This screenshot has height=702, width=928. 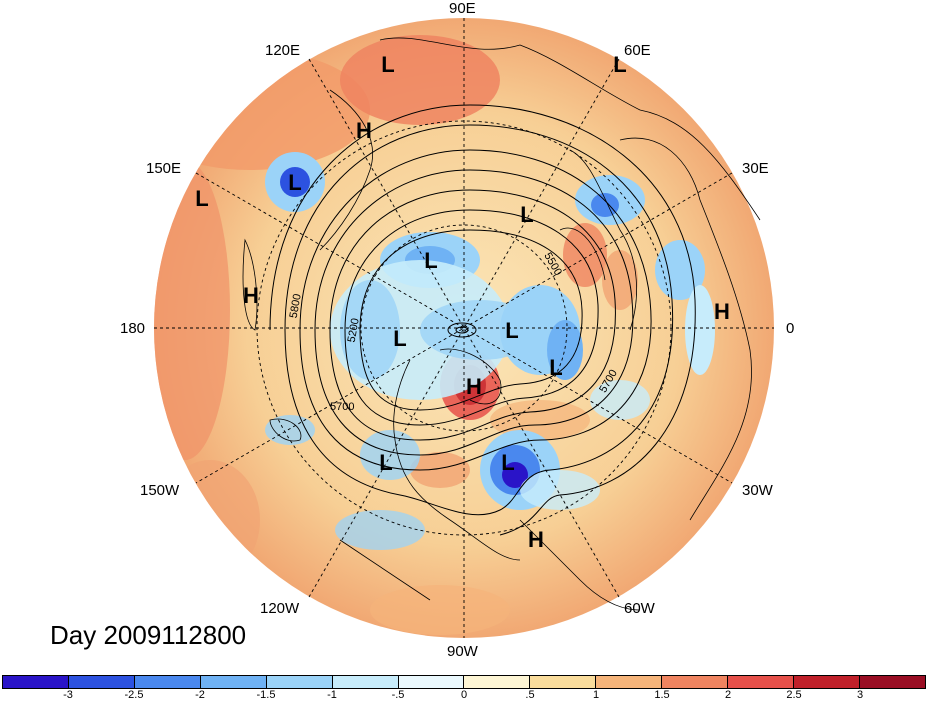 What do you see at coordinates (790, 328) in the screenshot?
I see `longitude-label-0: 0` at bounding box center [790, 328].